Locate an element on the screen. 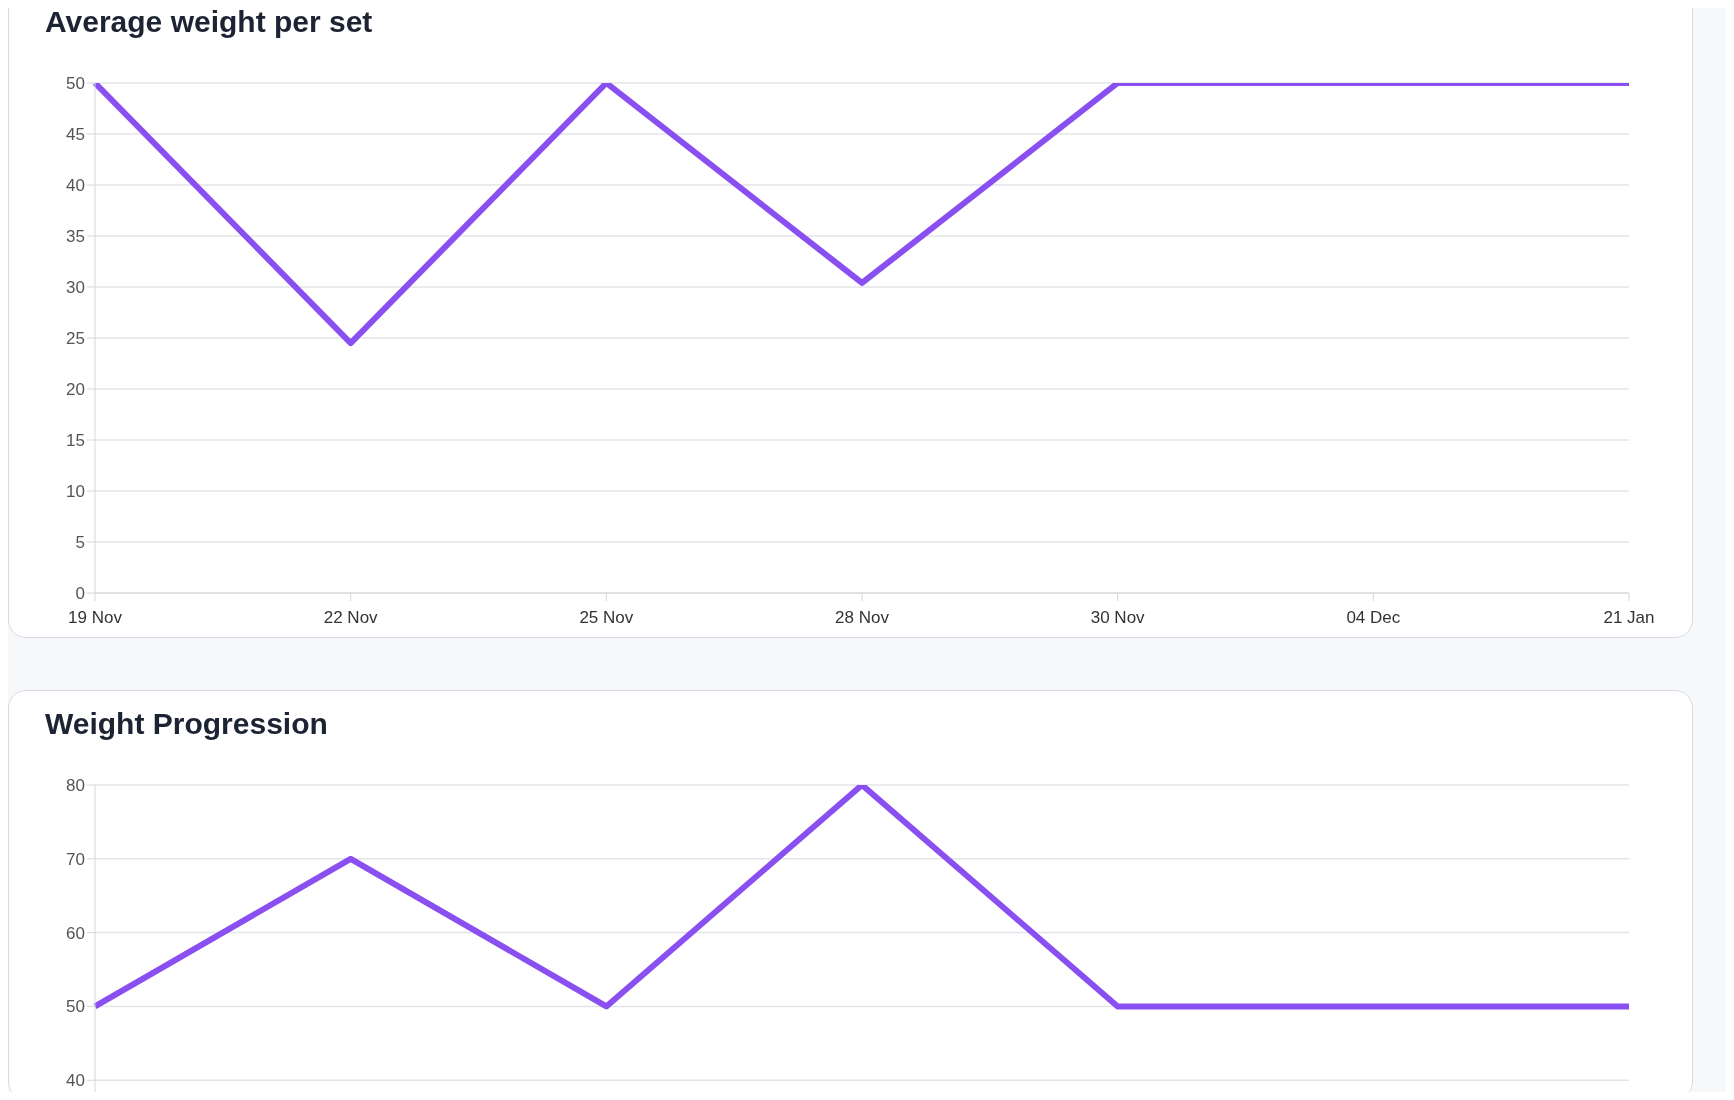  y-tick-label: 45 is located at coordinates (75, 135).